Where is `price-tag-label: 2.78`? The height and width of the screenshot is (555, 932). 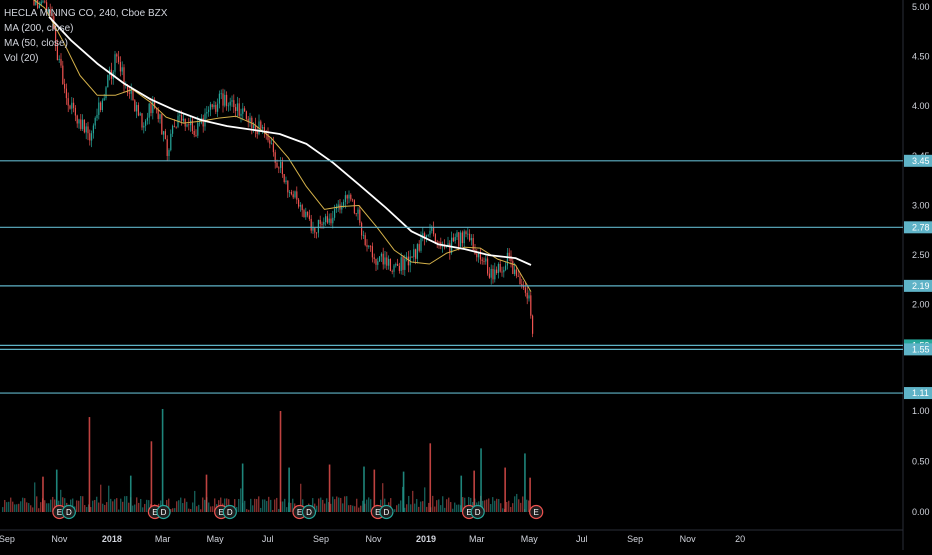 price-tag-label: 2.78 is located at coordinates (921, 227).